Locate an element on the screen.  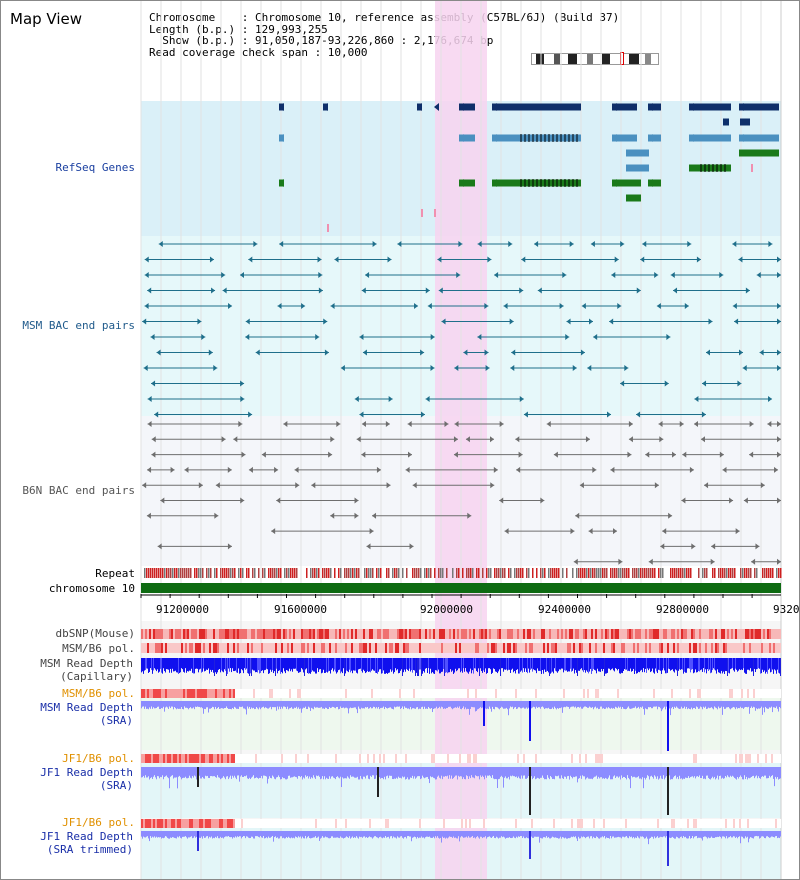
chromosome-ideogram is located at coordinates (595, 58).